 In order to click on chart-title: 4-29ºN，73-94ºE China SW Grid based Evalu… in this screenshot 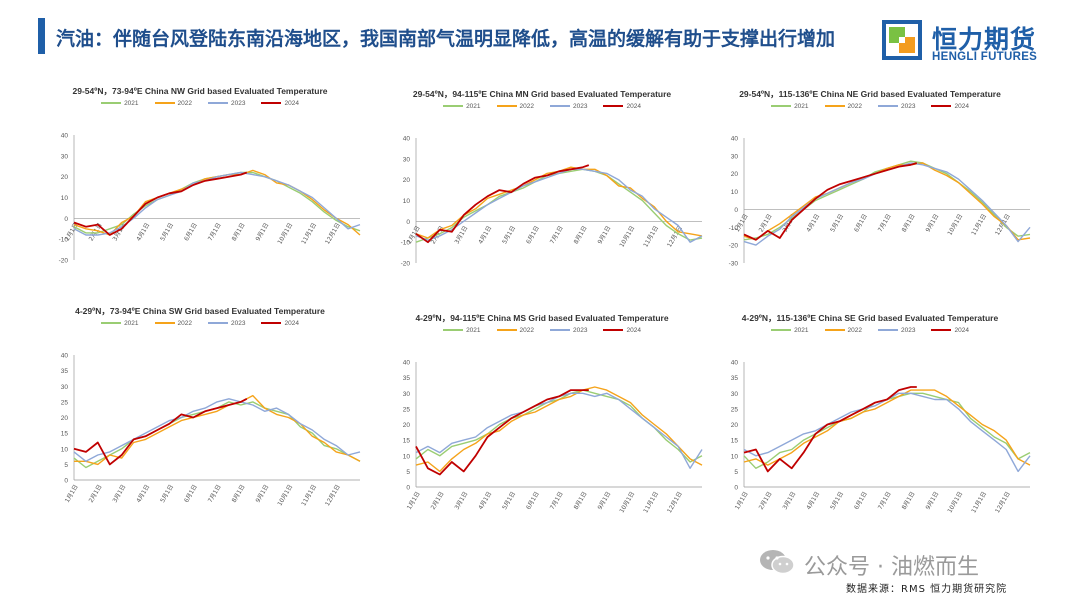, I will do `click(200, 311)`.